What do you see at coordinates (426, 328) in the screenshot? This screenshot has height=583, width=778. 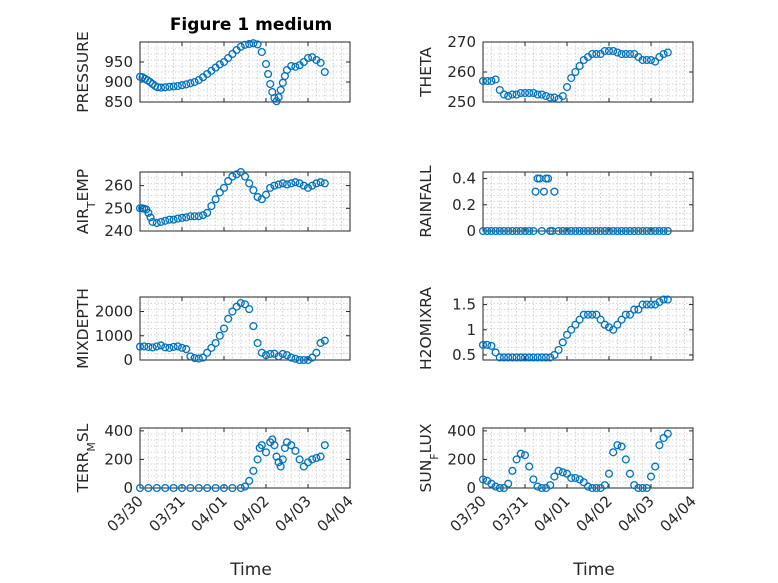 I see `y-axis-label: H2OMIXRA` at bounding box center [426, 328].